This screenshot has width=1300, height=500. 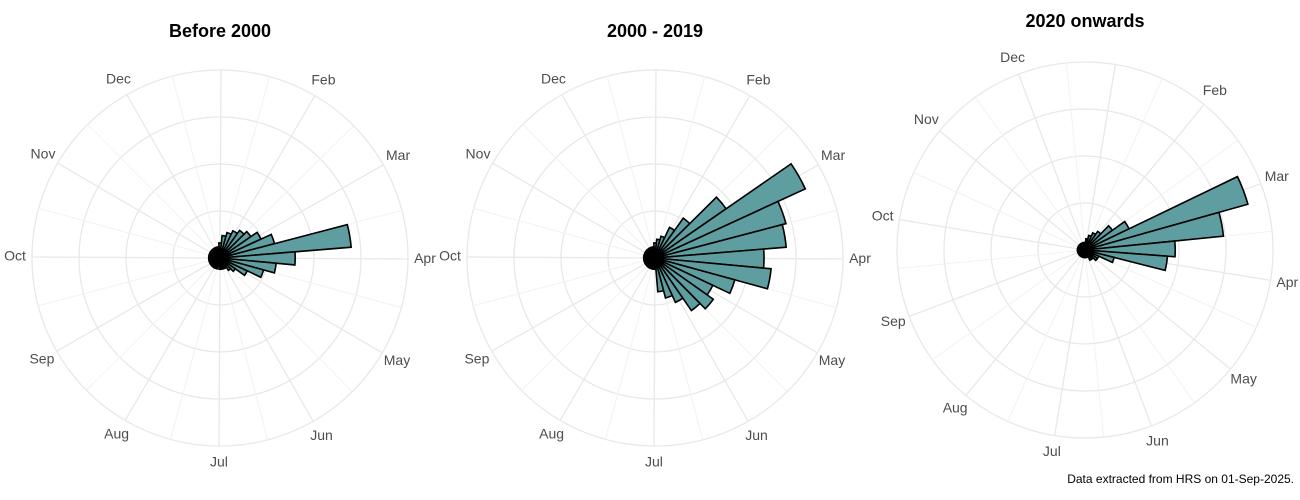 I want to click on data-source-caption: Data extracted from HRS on 01-Sep-2025., so click(x=1180, y=479).